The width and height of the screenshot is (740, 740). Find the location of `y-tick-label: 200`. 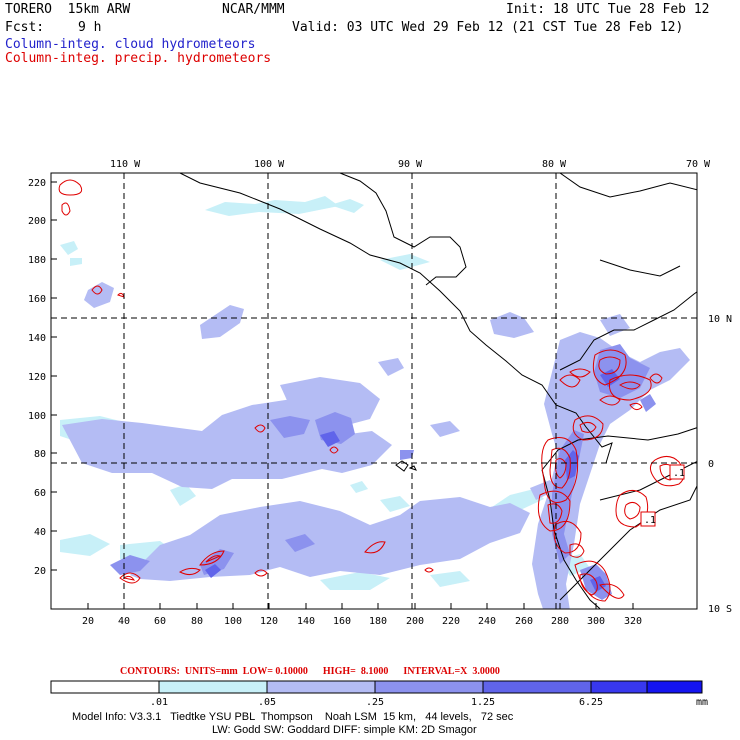

y-tick-label: 200 is located at coordinates (37, 221).